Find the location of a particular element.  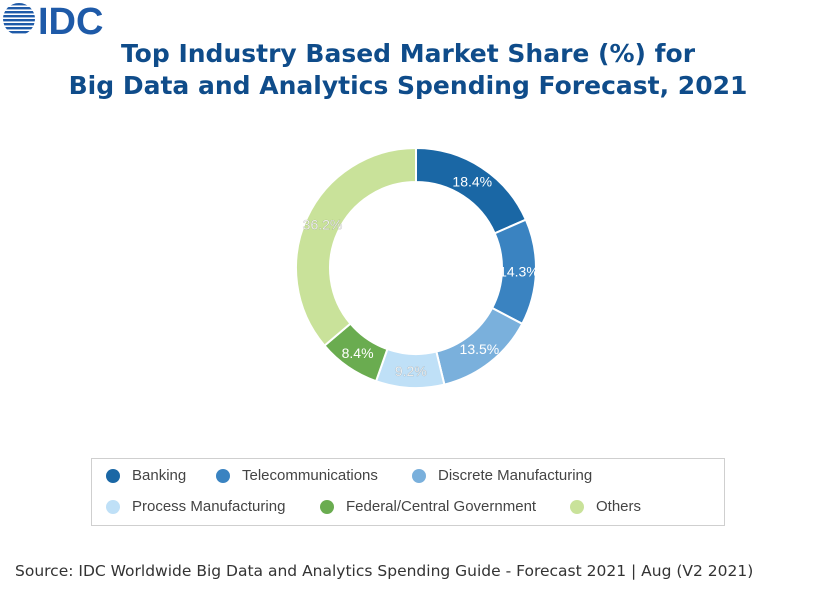

legend-item-banking: Banking is located at coordinates (146, 475).